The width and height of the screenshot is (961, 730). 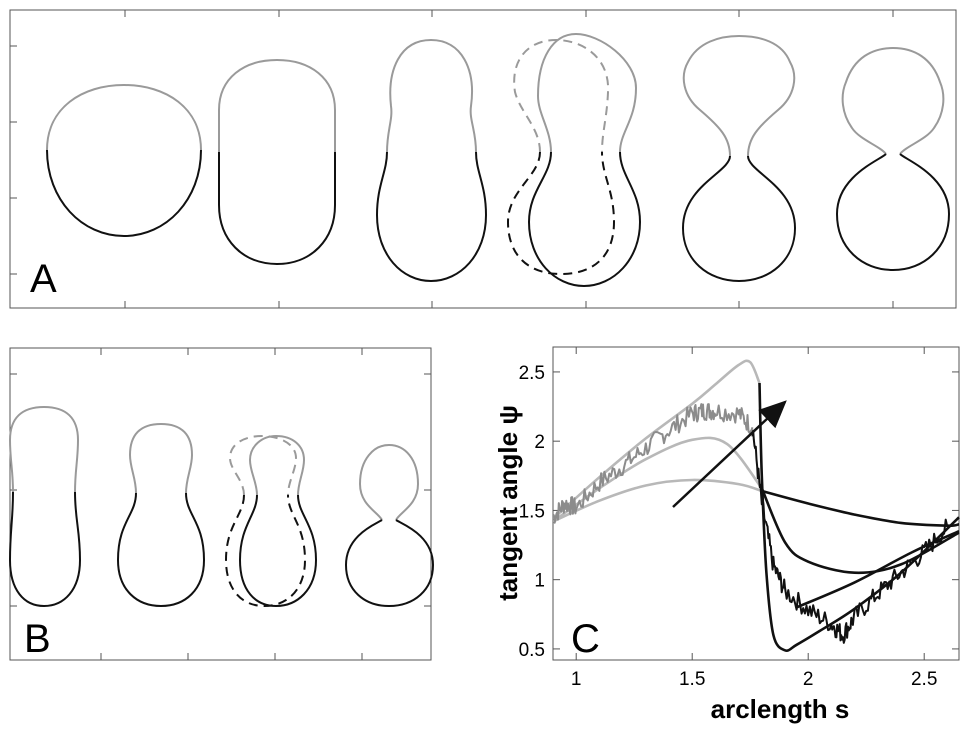 I want to click on vesicle-elongated, so click(x=277, y=162).